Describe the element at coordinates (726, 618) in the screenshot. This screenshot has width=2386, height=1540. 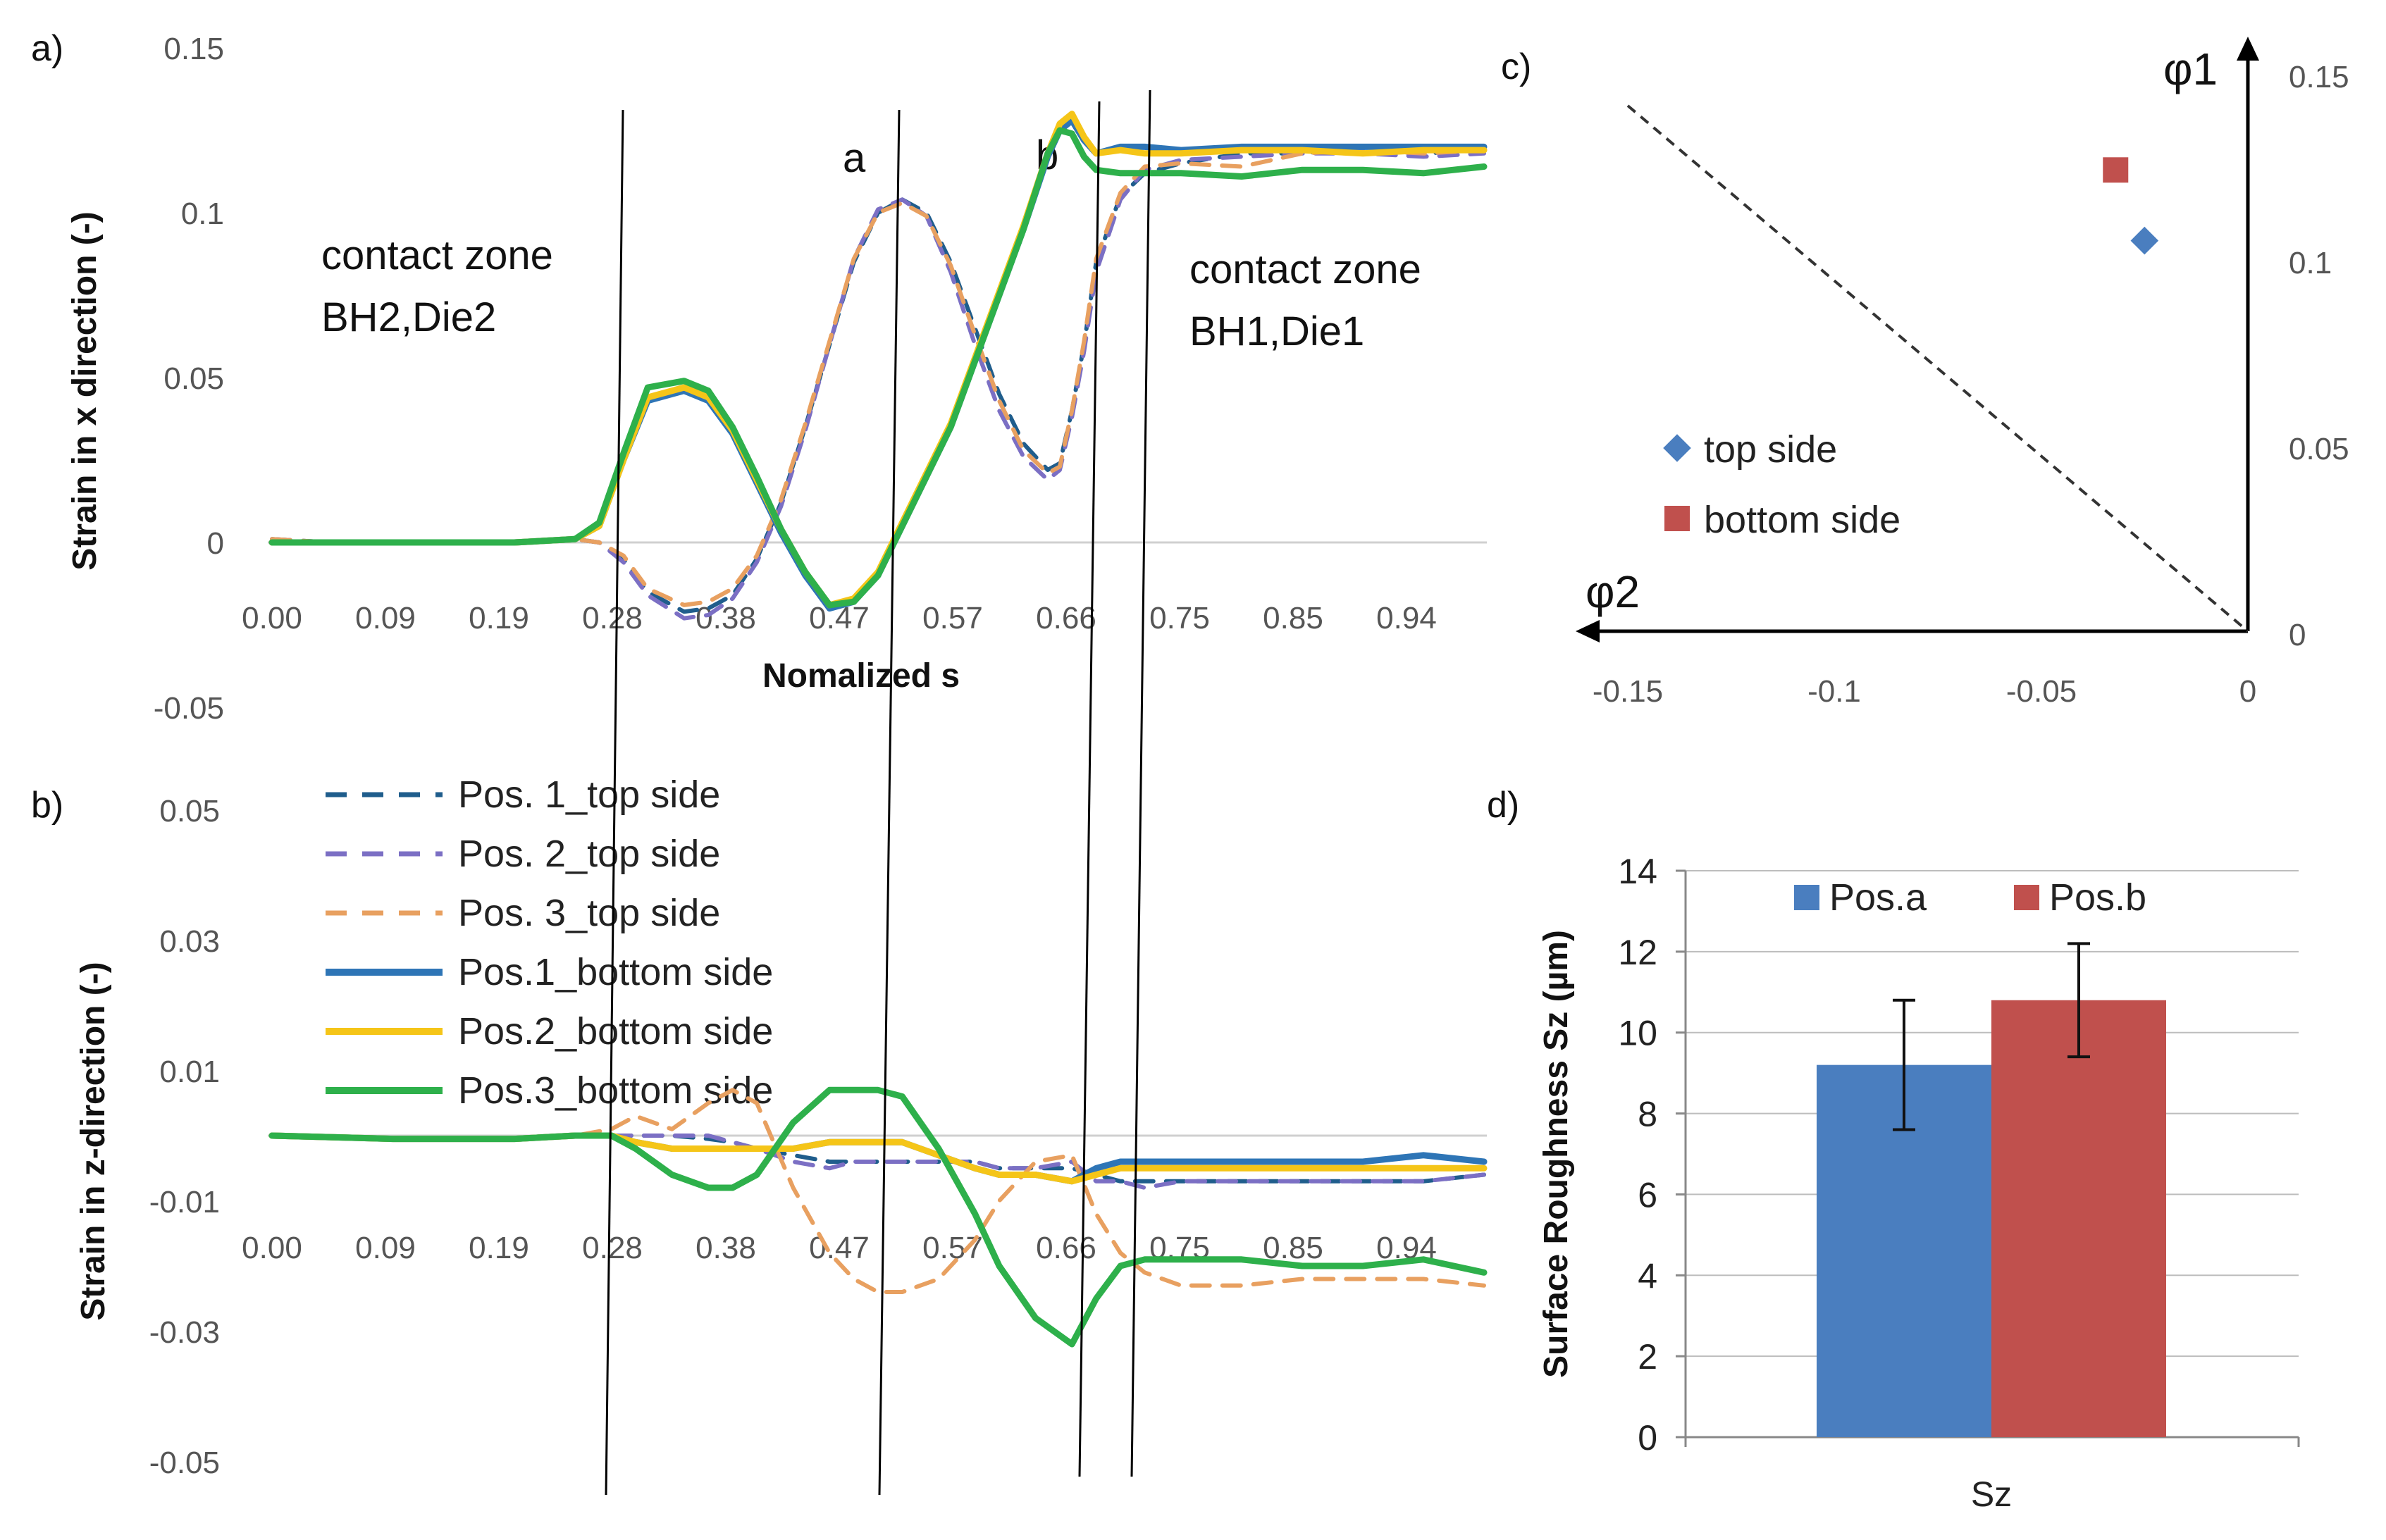
I see `panel-a-xtick: 0.38` at that location.